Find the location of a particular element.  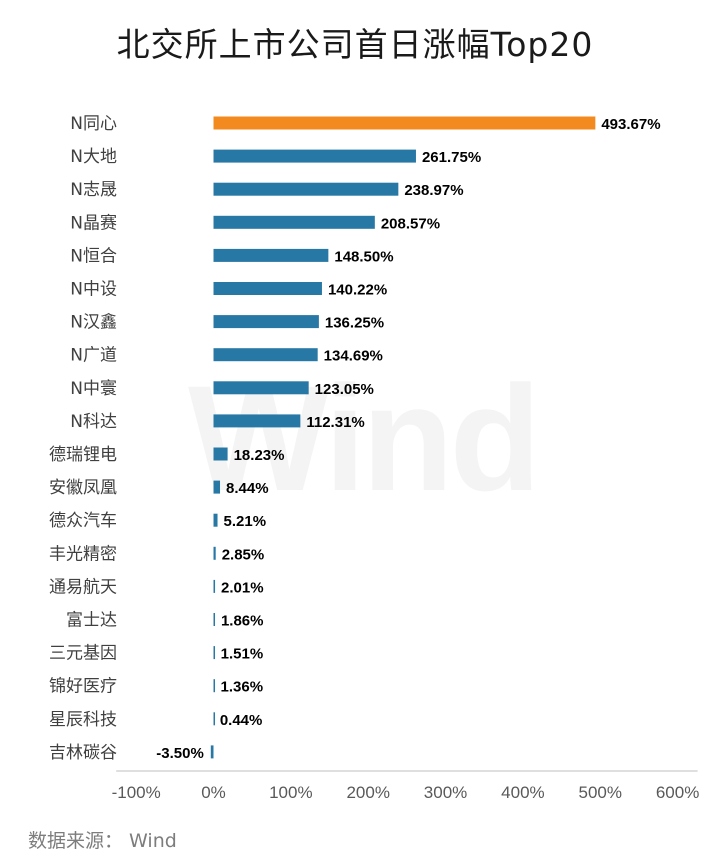

x-tick-label: 400% is located at coordinates (522, 792).